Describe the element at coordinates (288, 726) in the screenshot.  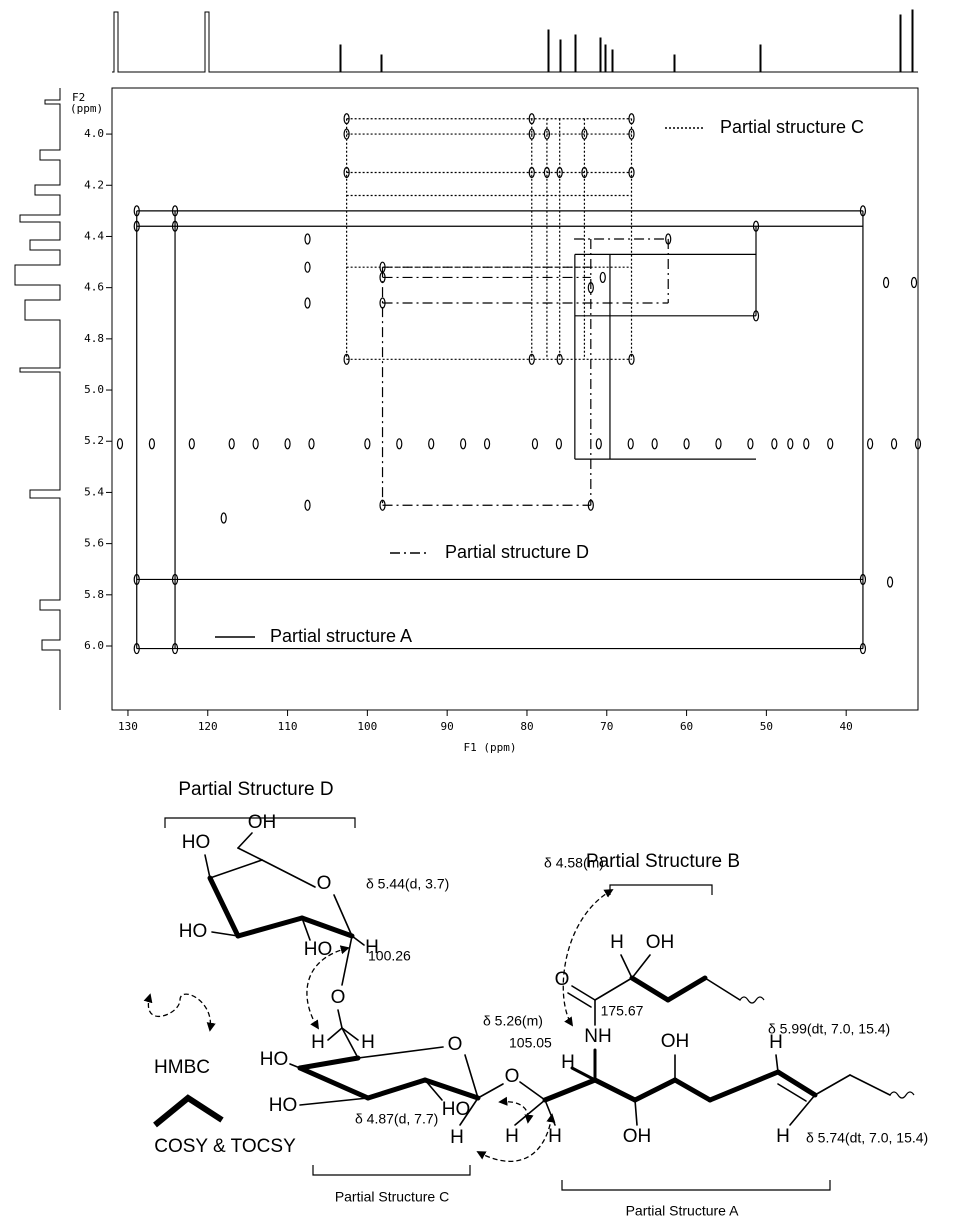
I see `x-tick-label: 110` at that location.